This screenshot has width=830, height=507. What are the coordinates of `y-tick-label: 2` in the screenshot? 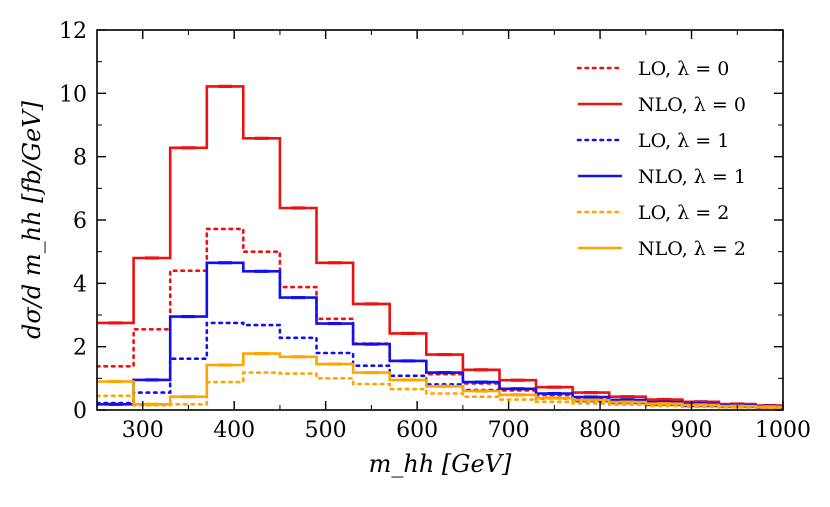 It's located at (80, 348).